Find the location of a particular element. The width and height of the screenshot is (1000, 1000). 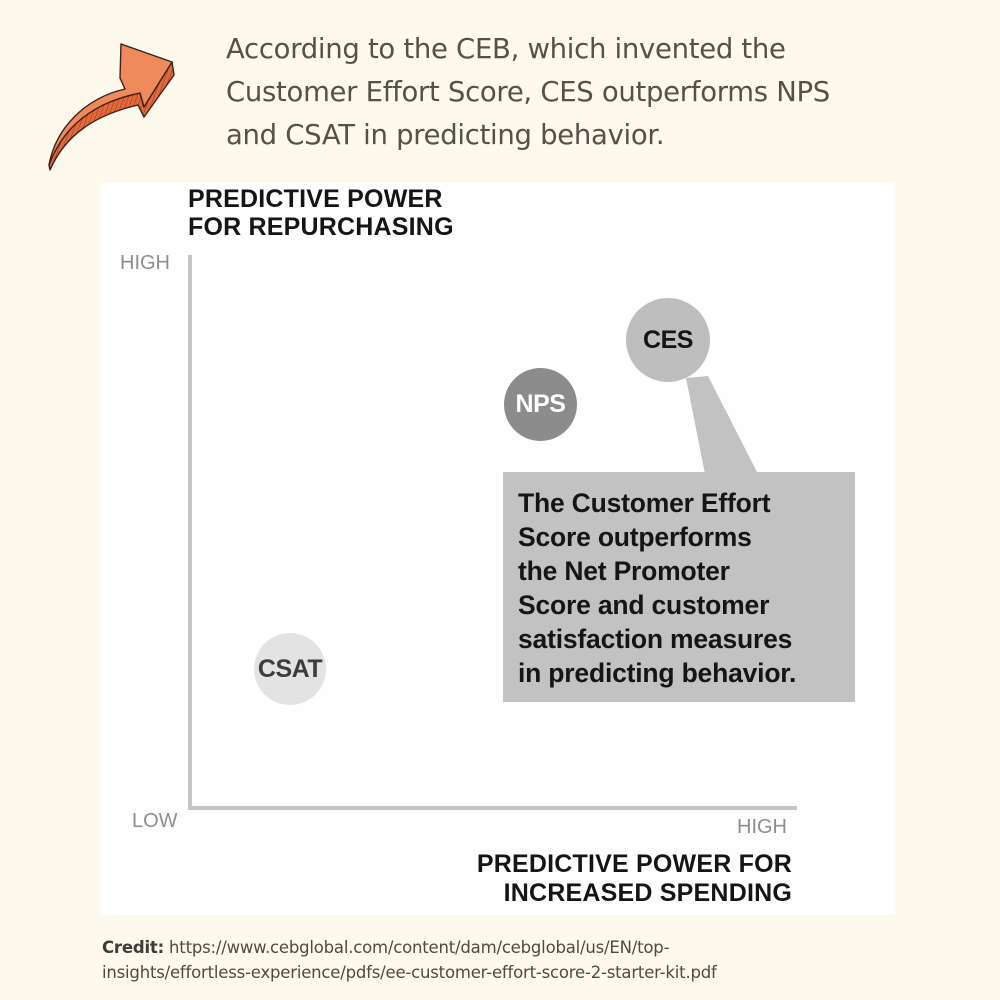

bubble-ces: CES is located at coordinates (668, 340).